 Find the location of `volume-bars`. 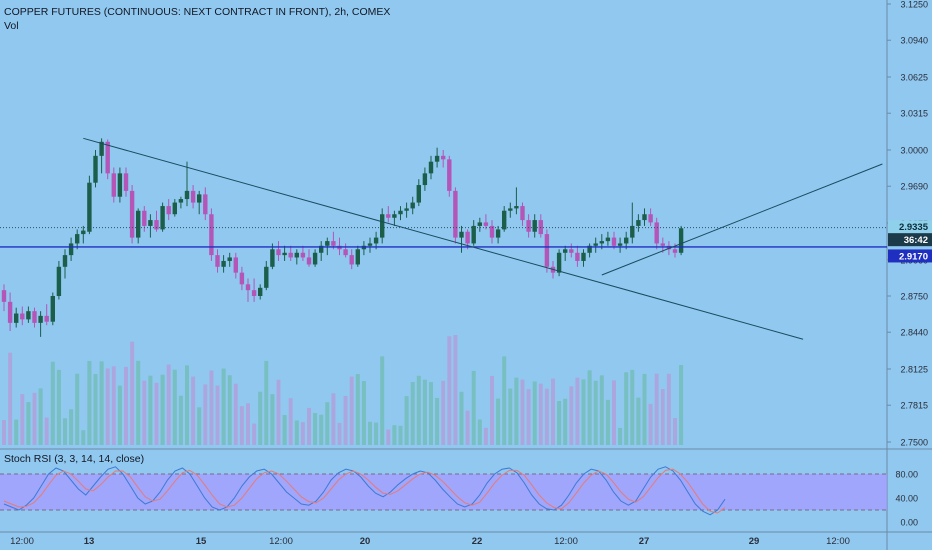

volume-bars is located at coordinates (343, 390).